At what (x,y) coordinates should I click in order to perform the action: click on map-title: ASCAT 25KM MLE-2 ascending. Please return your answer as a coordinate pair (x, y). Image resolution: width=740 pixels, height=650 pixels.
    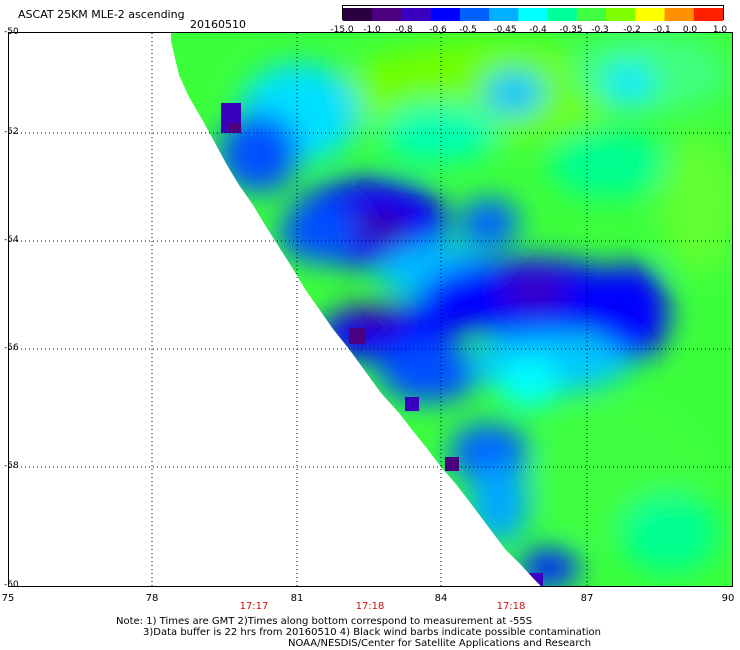
    Looking at the image, I should click on (101, 14).